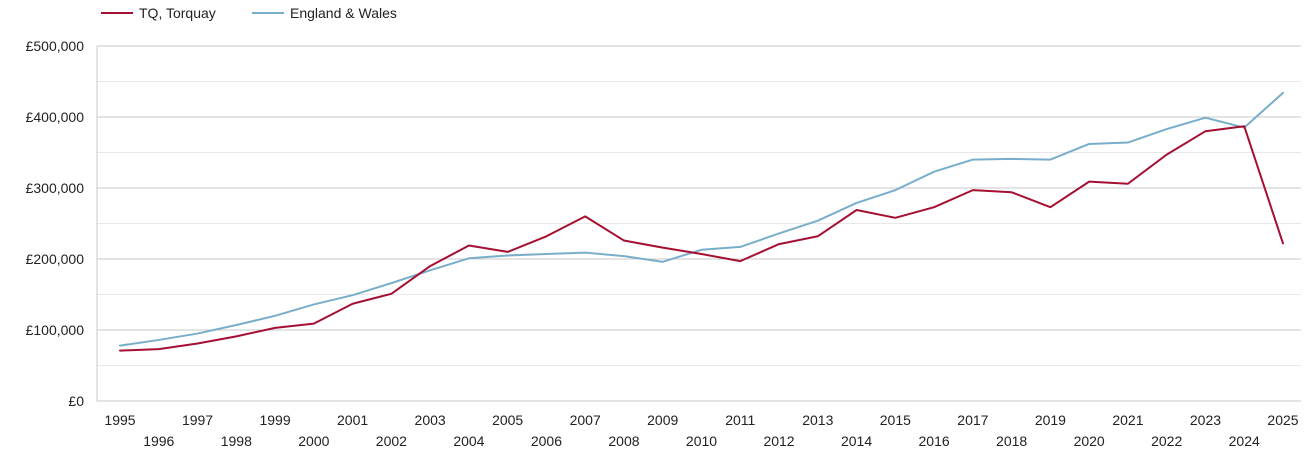 This screenshot has width=1305, height=450. What do you see at coordinates (1244, 441) in the screenshot?
I see `x-tick-label: 2024` at bounding box center [1244, 441].